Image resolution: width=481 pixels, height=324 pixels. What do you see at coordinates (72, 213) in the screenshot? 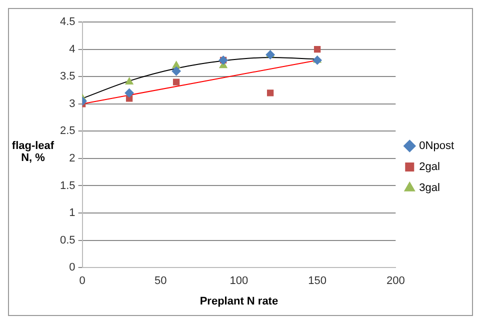
I see `y-tick-label: 1` at bounding box center [72, 213].